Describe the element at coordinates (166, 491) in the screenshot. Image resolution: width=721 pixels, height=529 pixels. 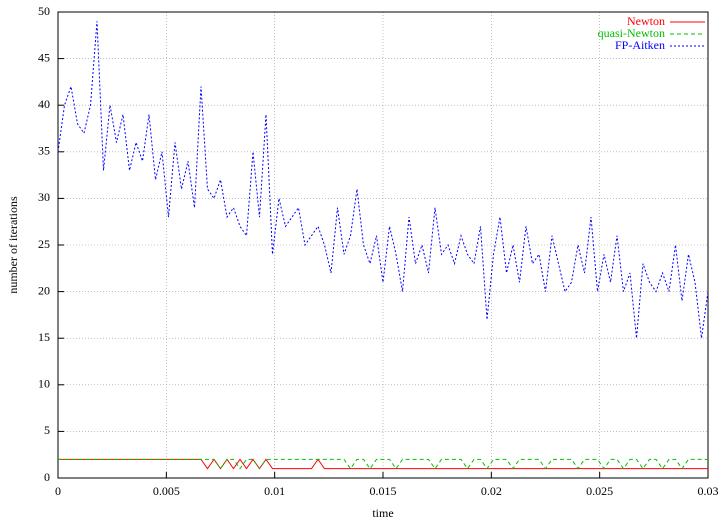
I see `x-tick-label: 0.005` at that location.